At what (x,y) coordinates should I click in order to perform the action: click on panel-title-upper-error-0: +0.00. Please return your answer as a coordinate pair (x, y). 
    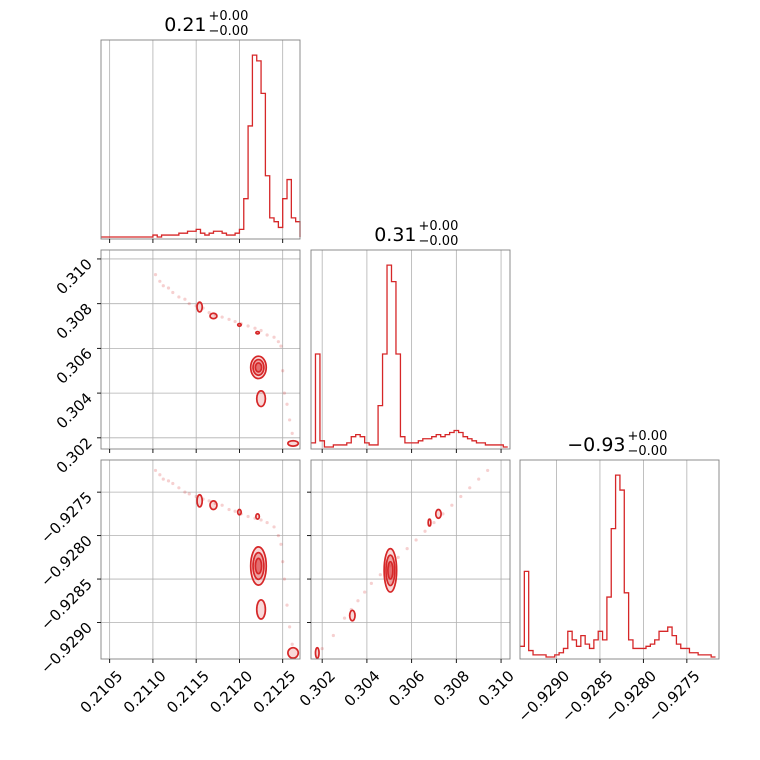
    Looking at the image, I should click on (229, 16).